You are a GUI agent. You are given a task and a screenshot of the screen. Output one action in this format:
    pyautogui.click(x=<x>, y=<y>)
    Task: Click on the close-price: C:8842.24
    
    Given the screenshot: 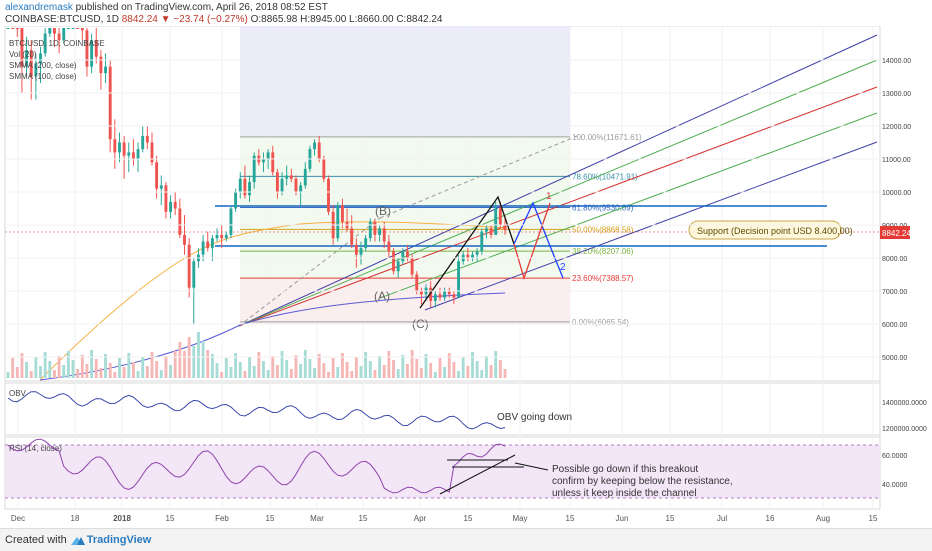 What is the action you would take?
    pyautogui.click(x=419, y=19)
    